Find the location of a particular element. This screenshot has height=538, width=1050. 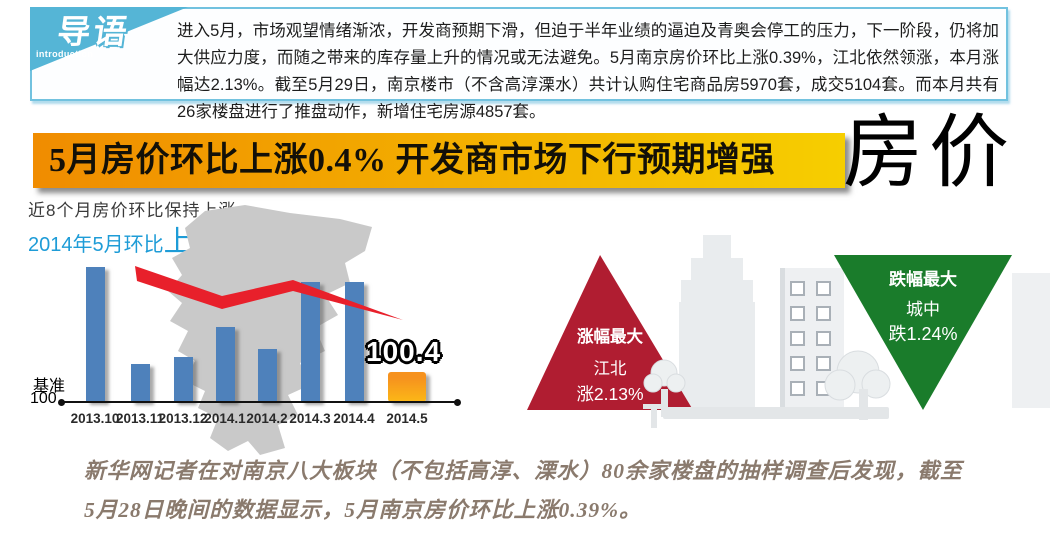

baseline-label: 基准 is located at coordinates (49, 386).